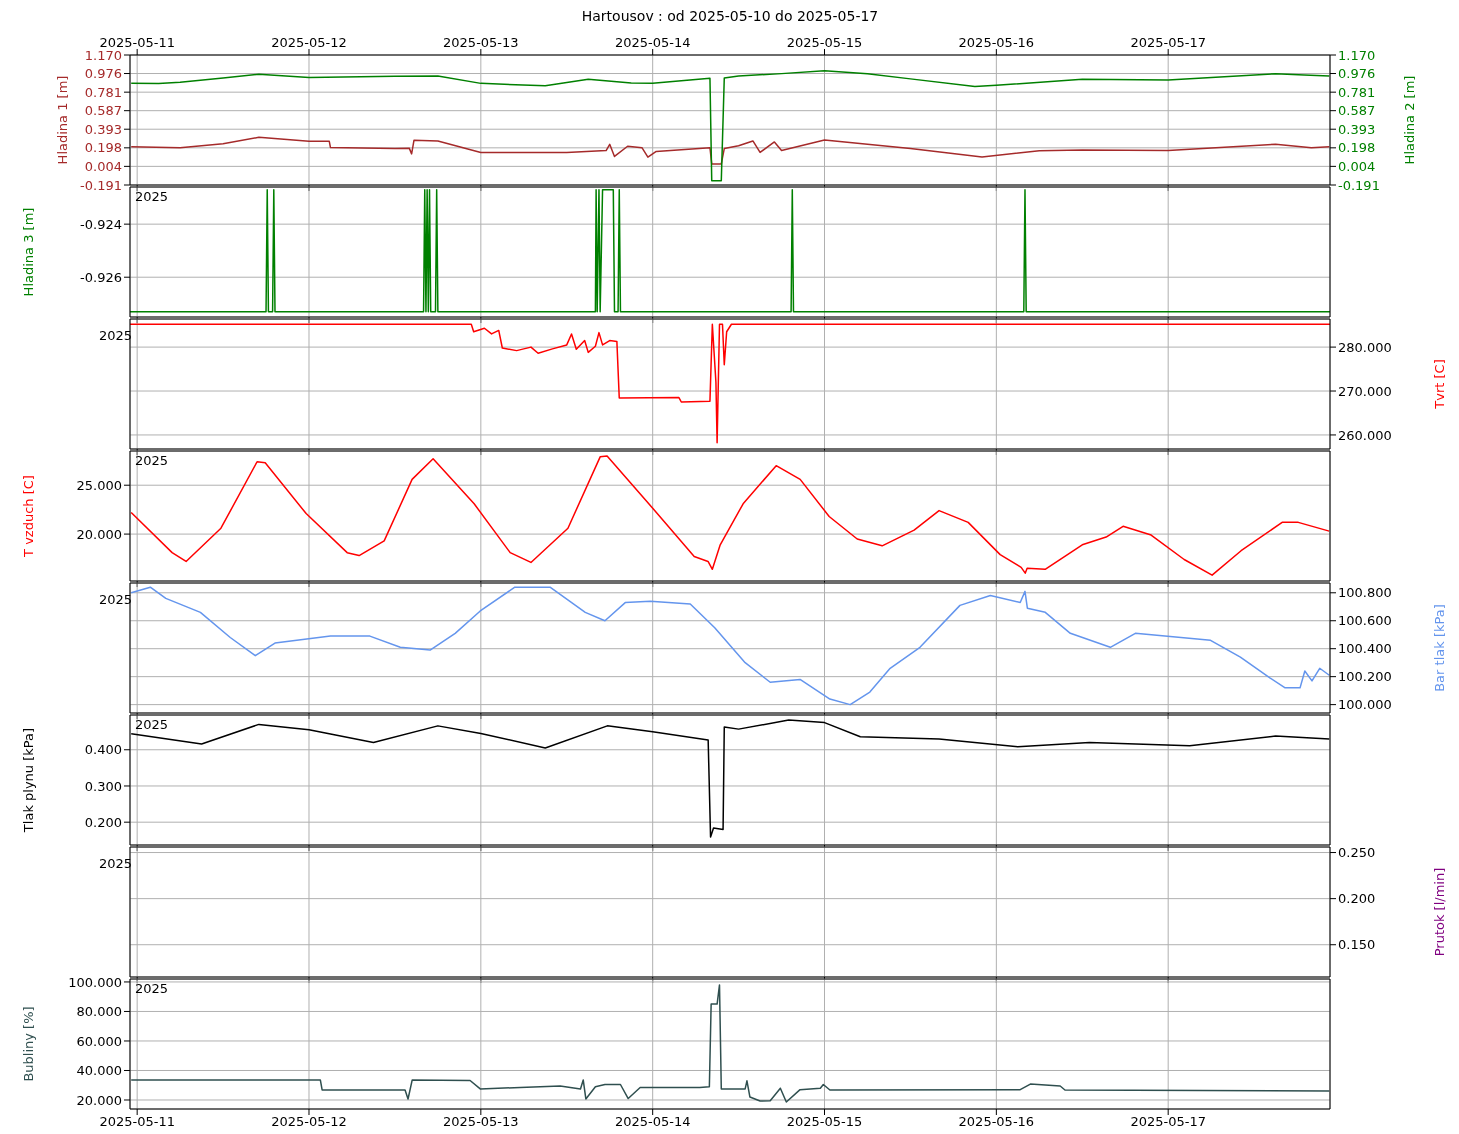  What do you see at coordinates (1439, 384) in the screenshot?
I see `y2-axis-title: Tvrt [C]` at bounding box center [1439, 384].